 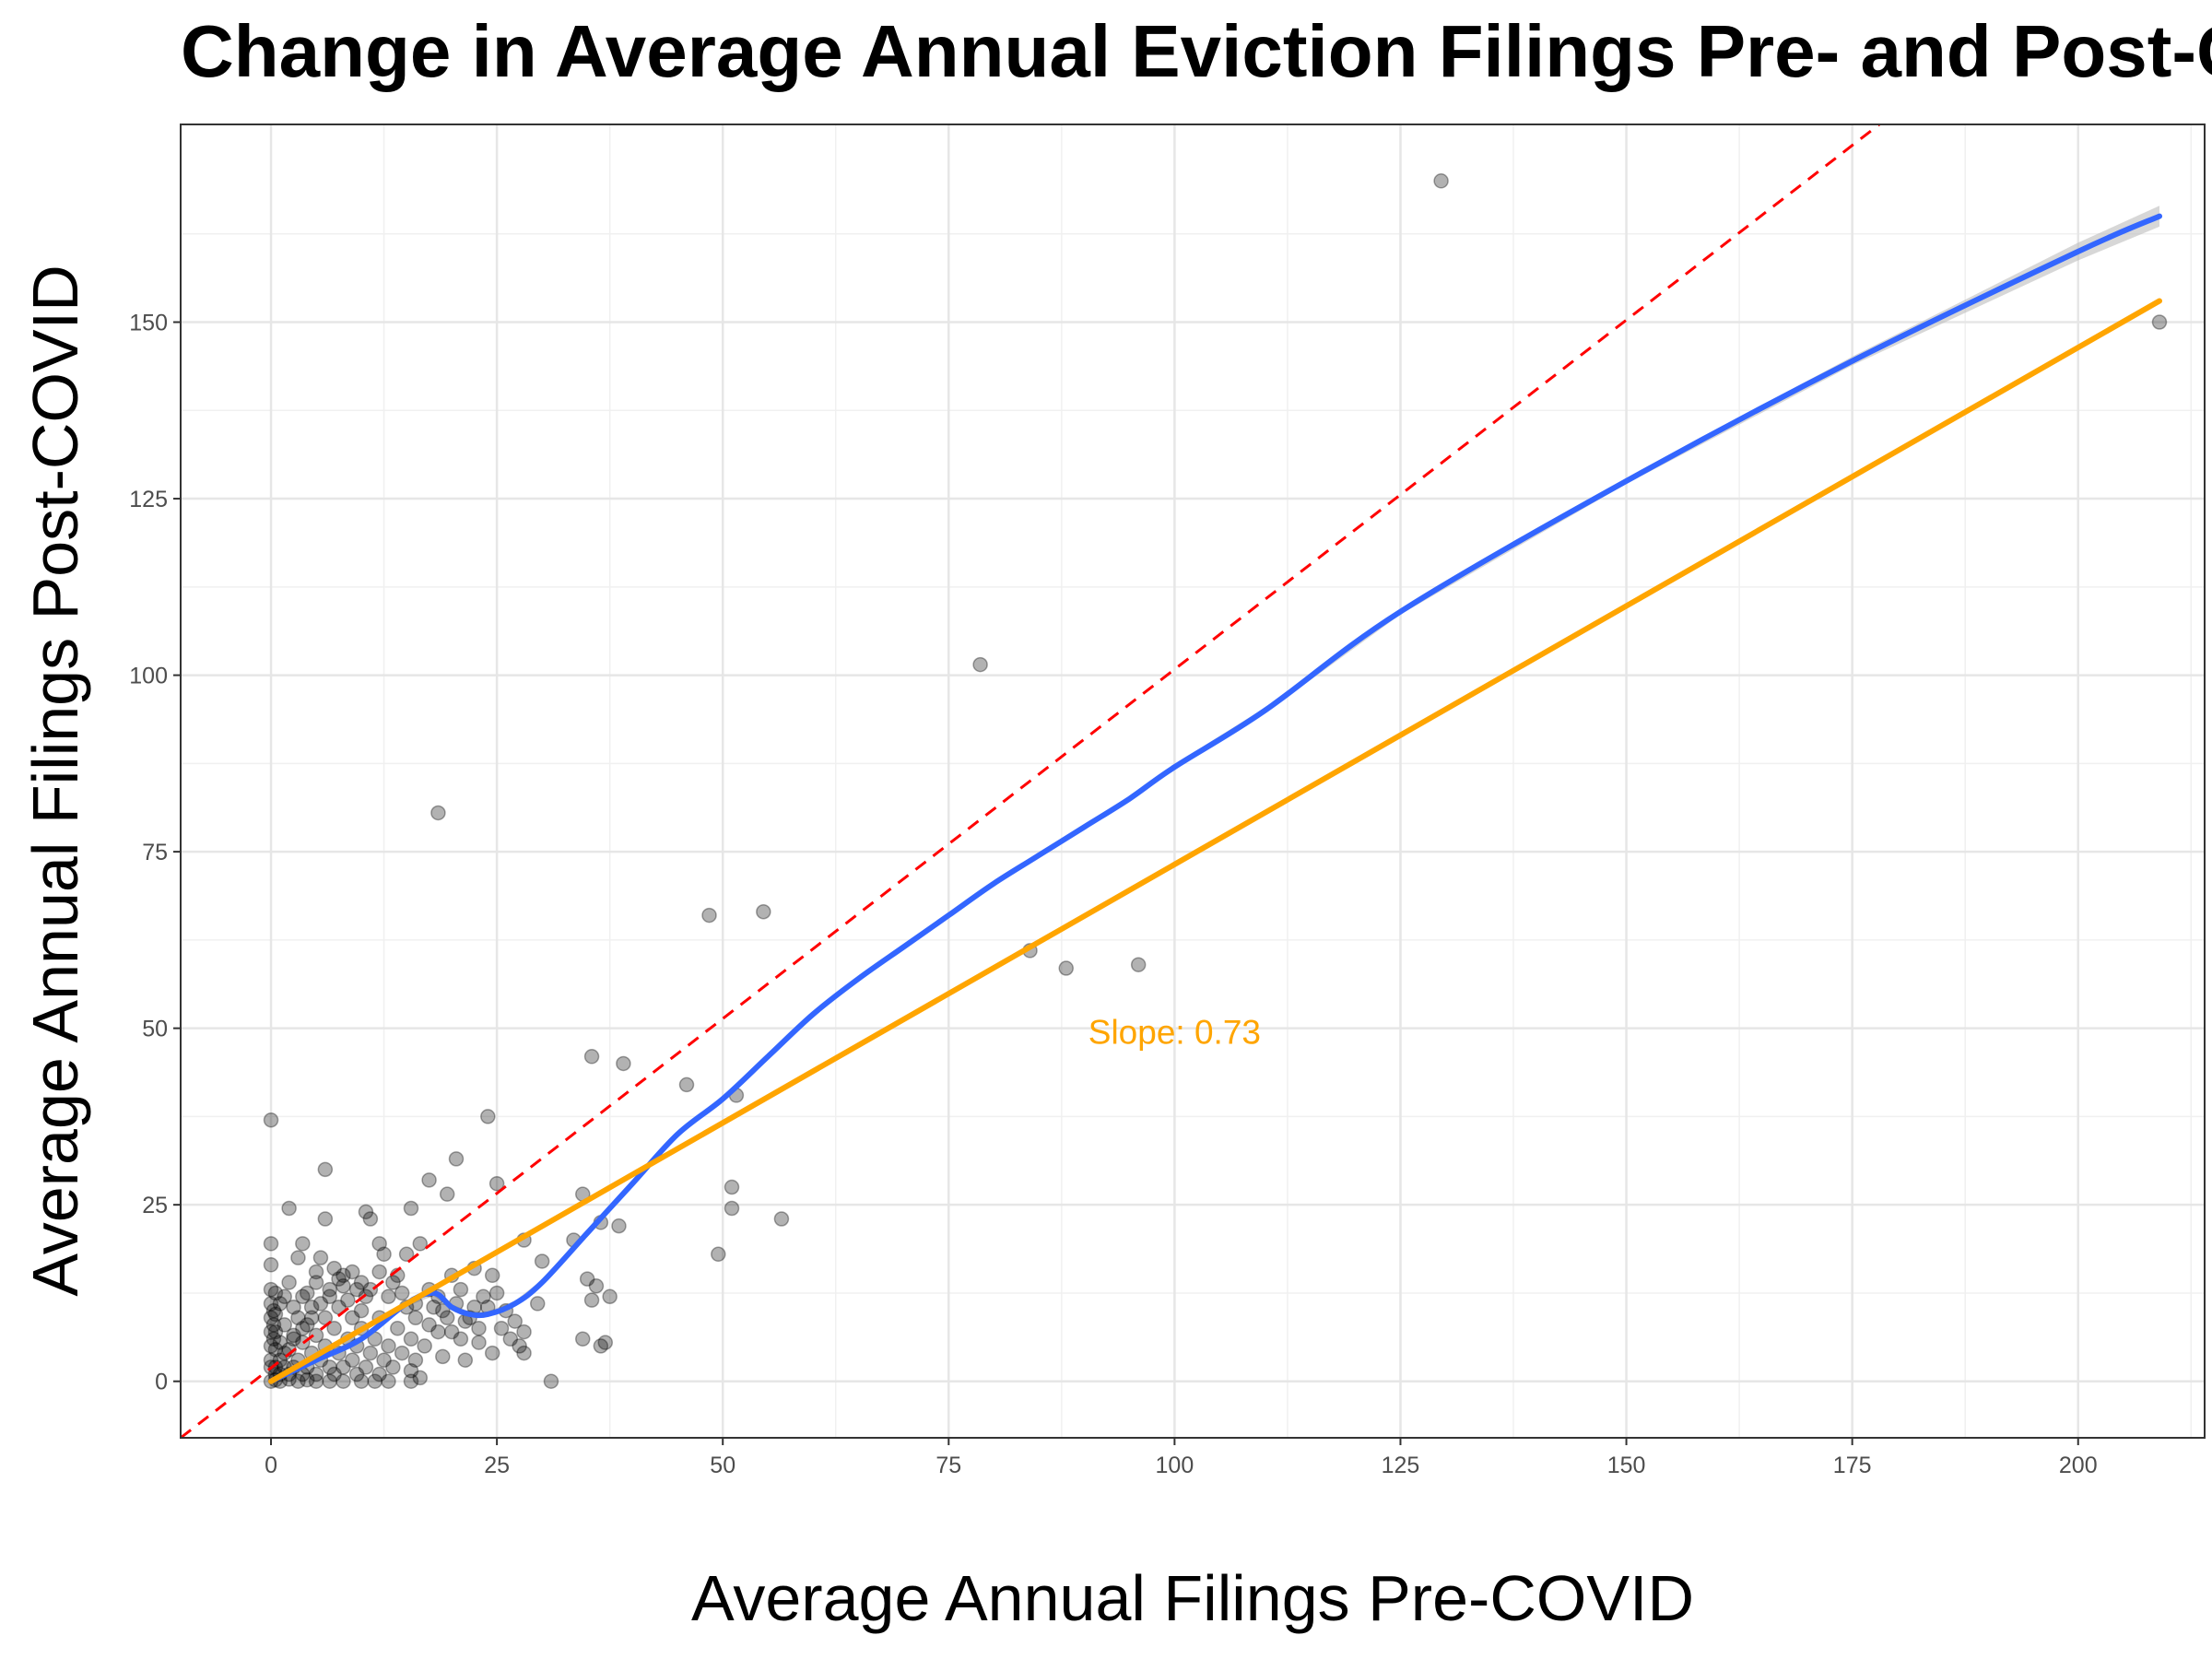 What do you see at coordinates (1174, 1032) in the screenshot?
I see `slope-annotation: Slope: 0.73` at bounding box center [1174, 1032].